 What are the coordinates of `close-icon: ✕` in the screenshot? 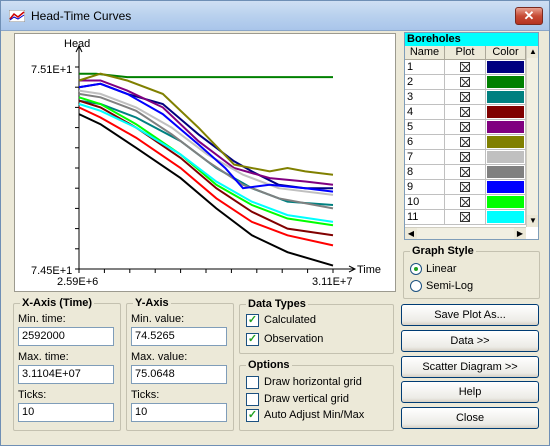 It's located at (529, 16).